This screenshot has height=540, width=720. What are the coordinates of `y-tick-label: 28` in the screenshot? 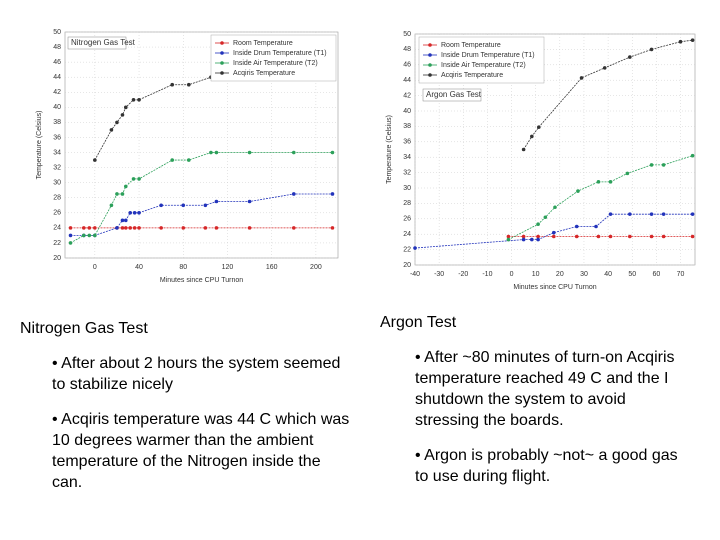 It's located at (57, 198).